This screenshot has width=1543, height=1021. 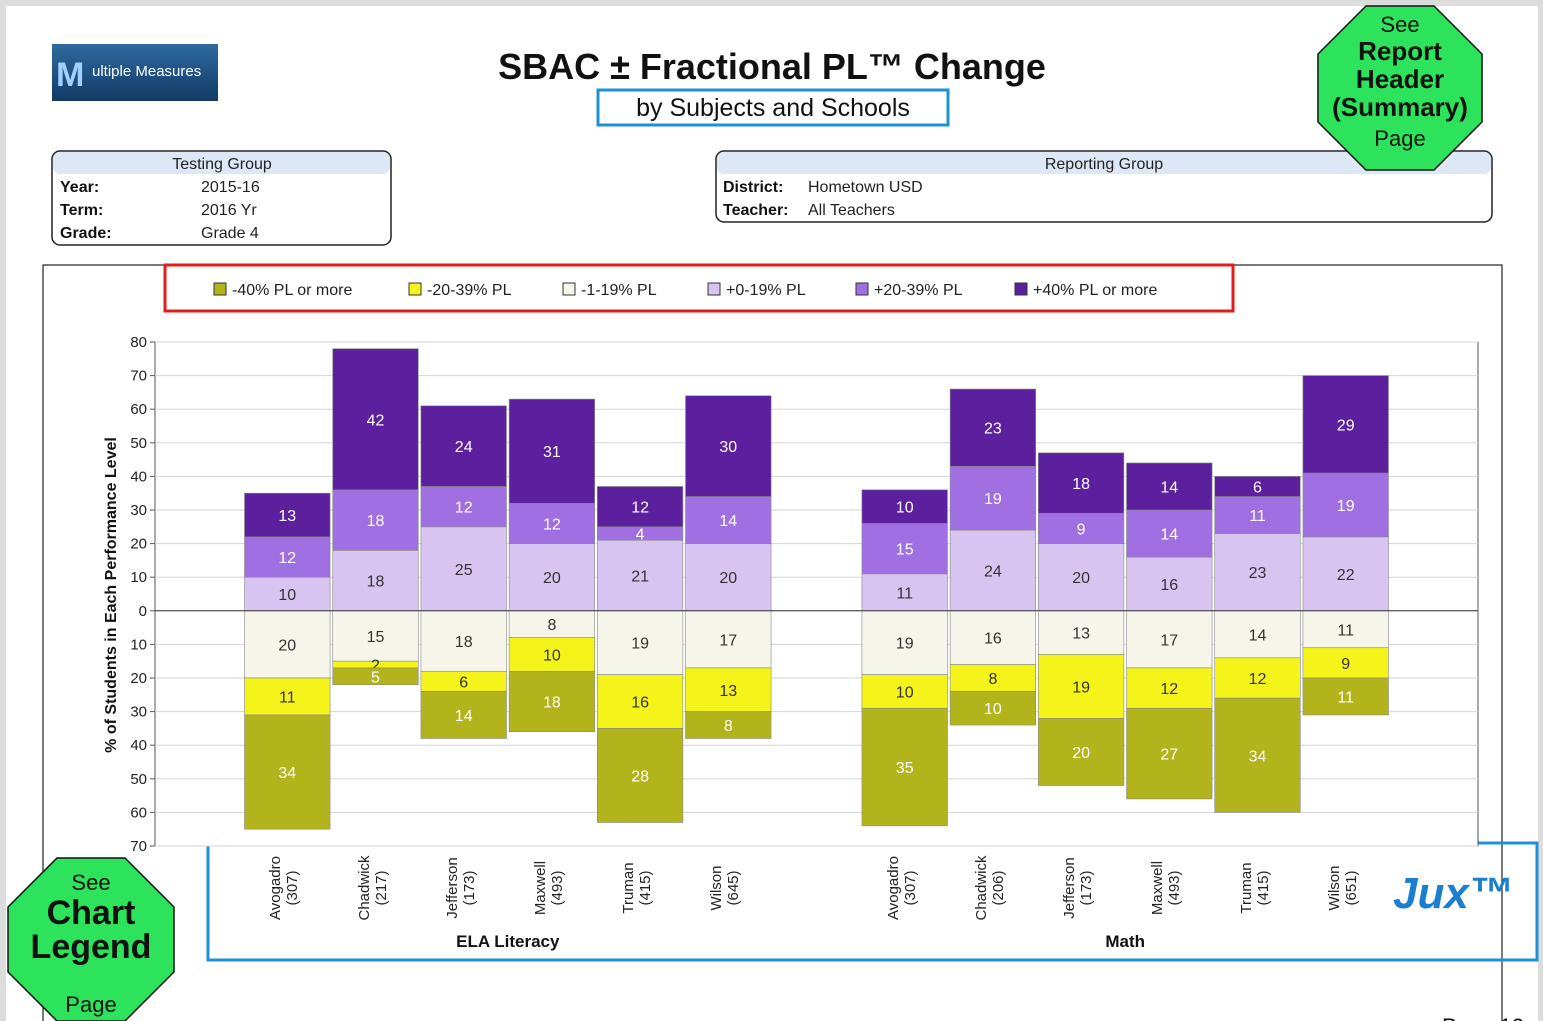 What do you see at coordinates (1166, 888) in the screenshot?
I see `x-tick-label: Maxwell (493)` at bounding box center [1166, 888].